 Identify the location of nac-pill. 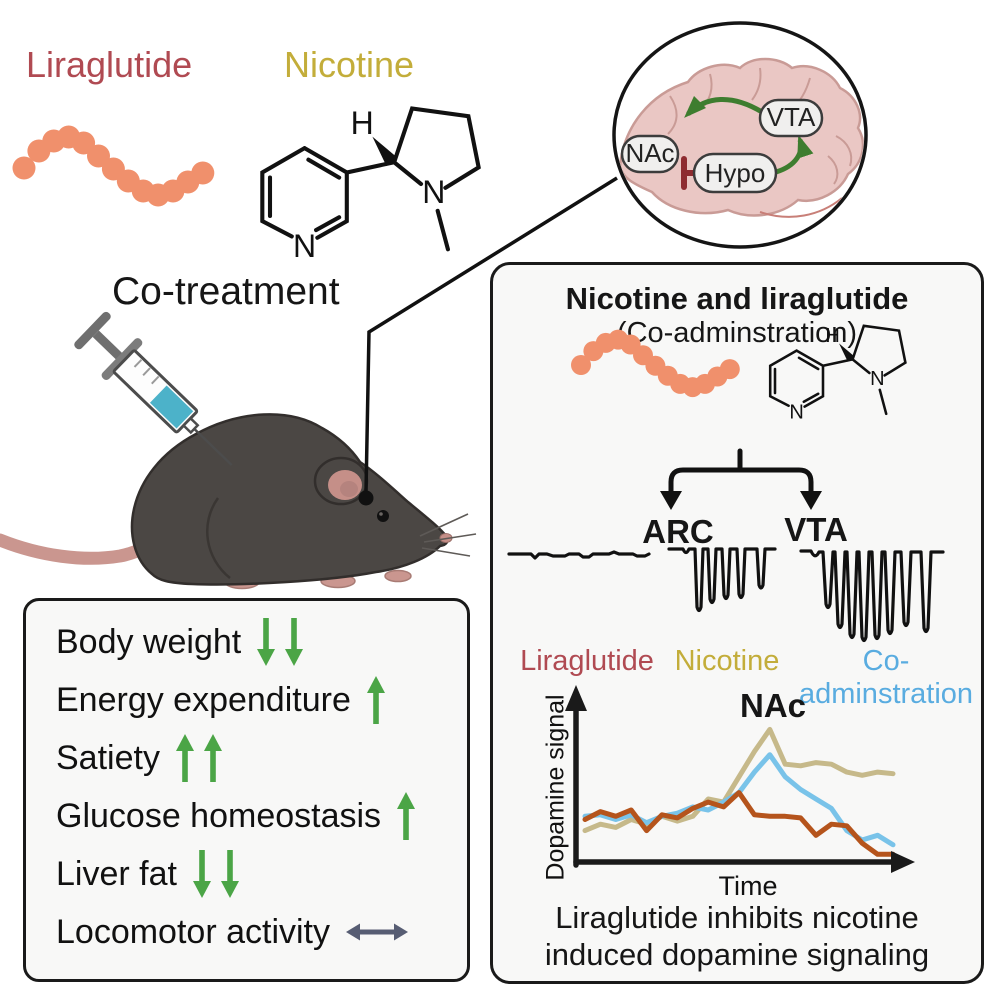
(650, 154).